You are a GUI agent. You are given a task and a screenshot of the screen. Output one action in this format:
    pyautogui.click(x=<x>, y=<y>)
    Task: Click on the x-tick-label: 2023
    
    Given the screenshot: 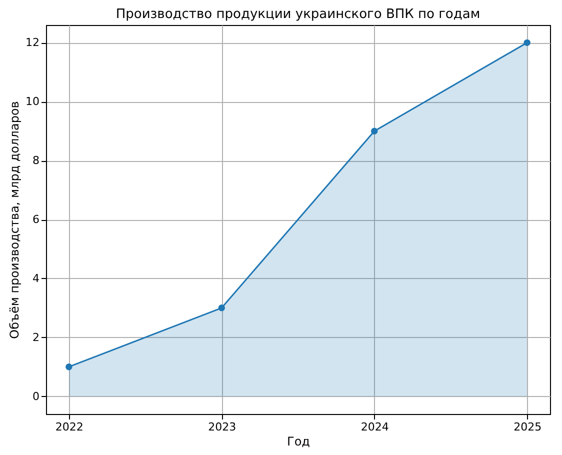 What is the action you would take?
    pyautogui.click(x=222, y=427)
    